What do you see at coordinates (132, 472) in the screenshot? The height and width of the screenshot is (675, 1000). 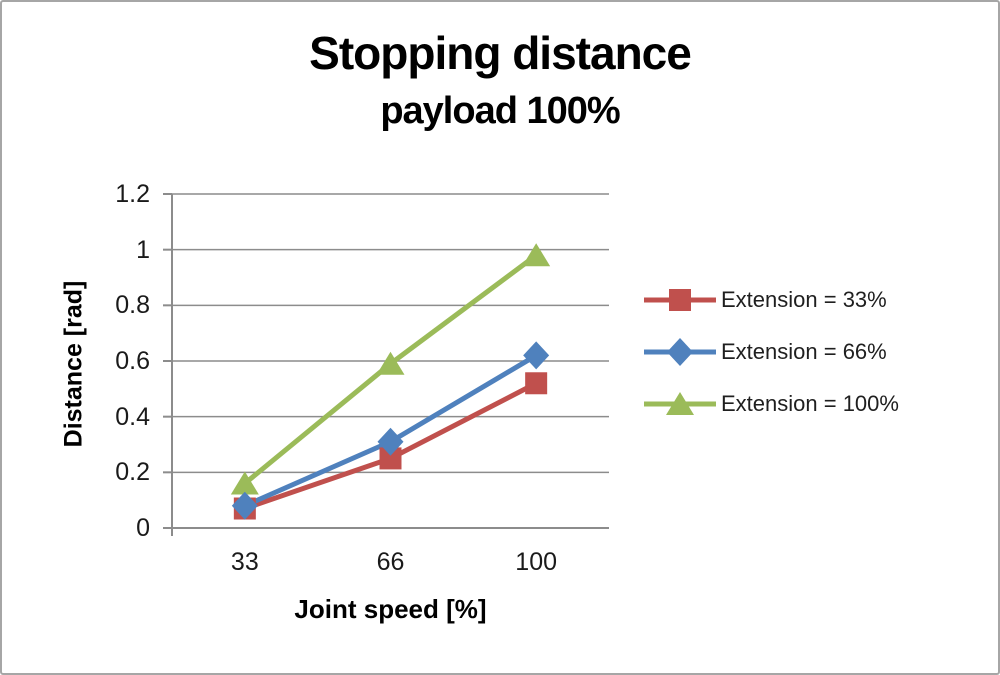 I see `y-tick-label: 0.2` at bounding box center [132, 472].